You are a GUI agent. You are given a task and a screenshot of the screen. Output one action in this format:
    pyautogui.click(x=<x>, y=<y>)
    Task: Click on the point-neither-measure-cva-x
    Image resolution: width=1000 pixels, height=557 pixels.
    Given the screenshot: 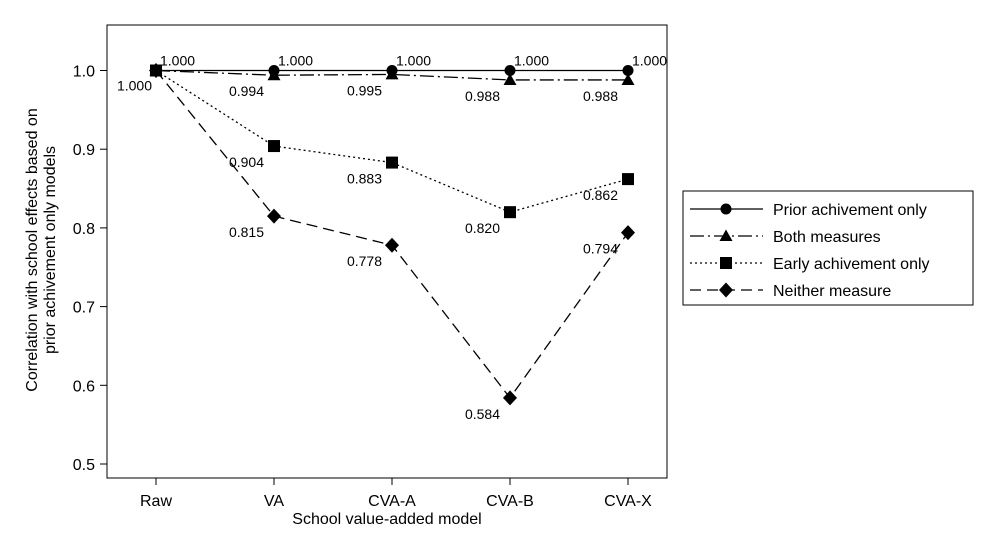 What is the action you would take?
    pyautogui.click(x=628, y=233)
    